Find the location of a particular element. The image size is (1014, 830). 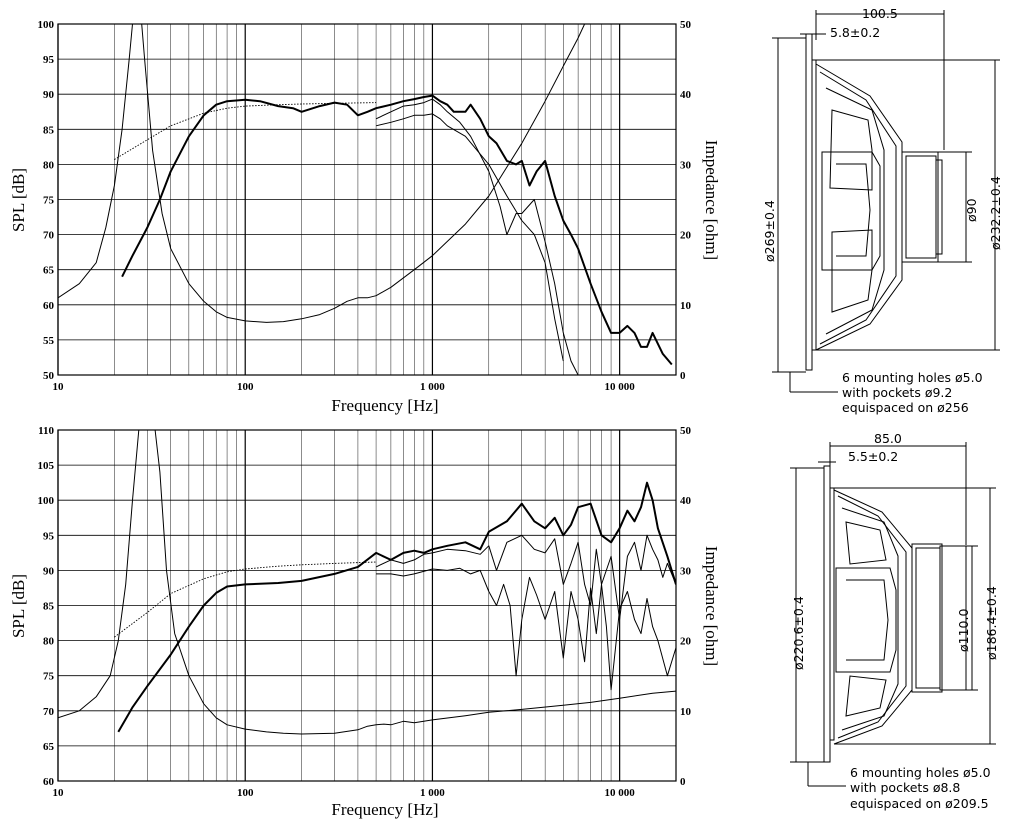

y-tick-left: 110 is located at coordinates (46, 431).